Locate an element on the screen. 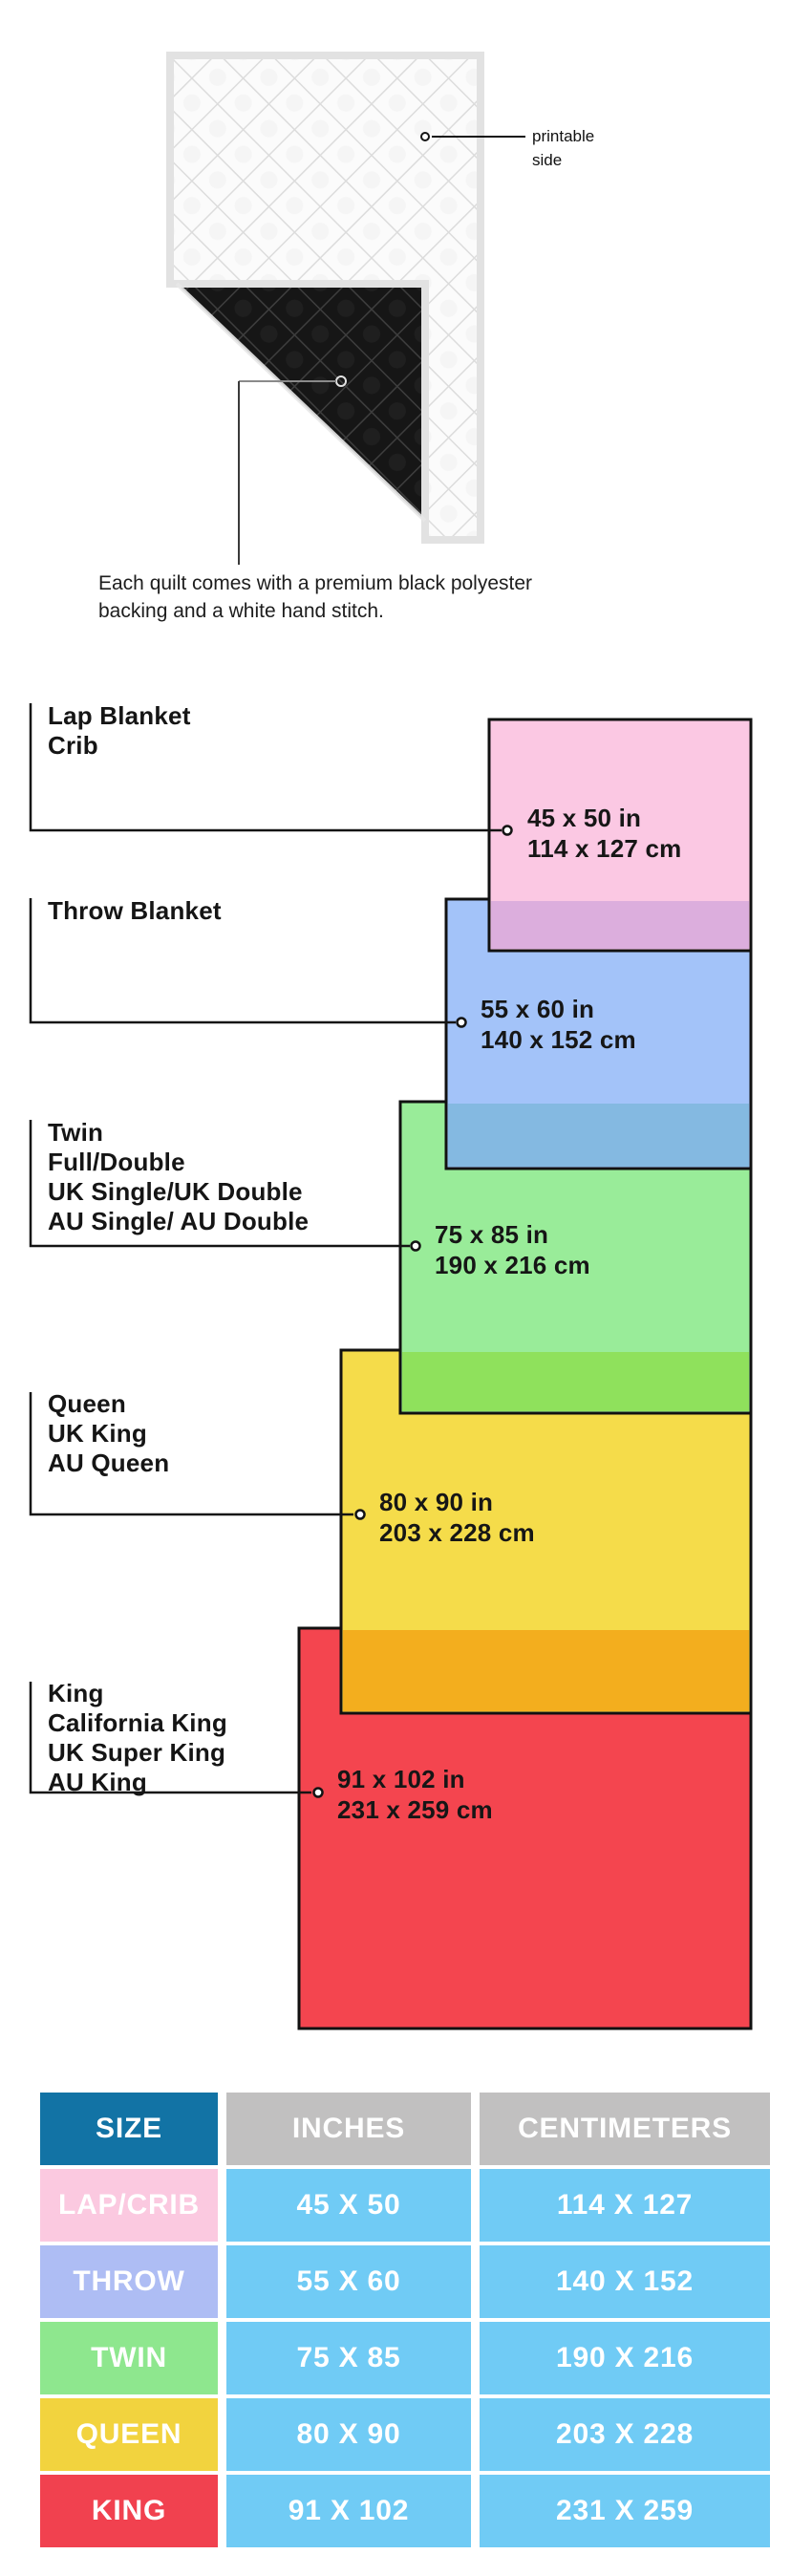  table-cell-cm: 231 X 259 is located at coordinates (625, 2511).